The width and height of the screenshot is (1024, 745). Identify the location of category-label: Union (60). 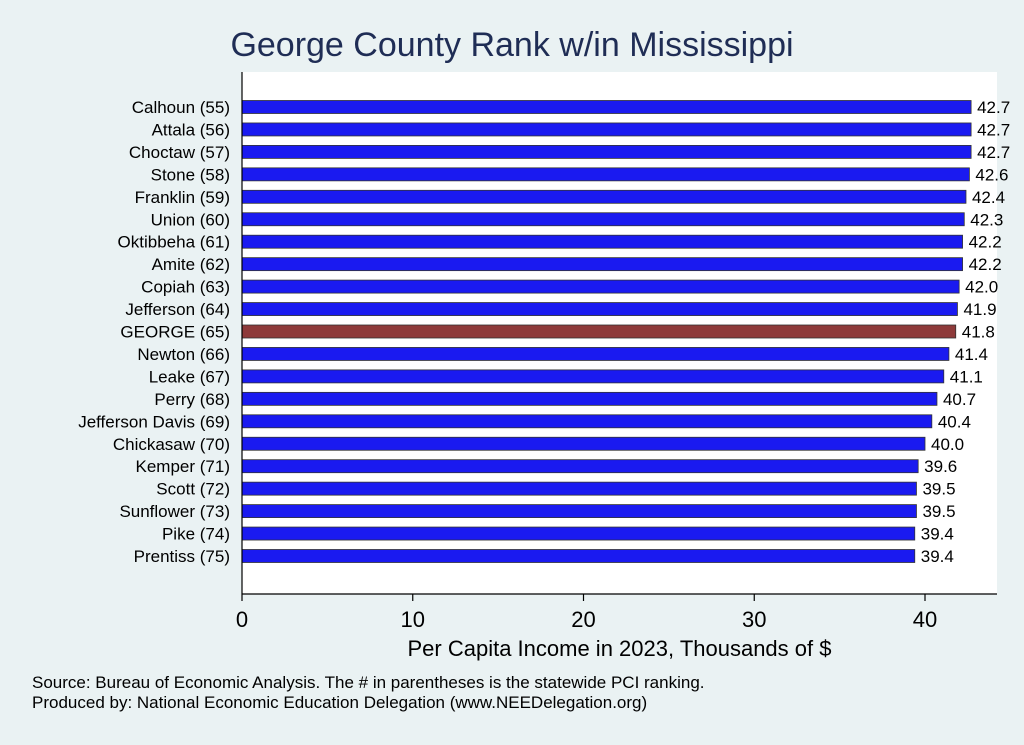
(190, 219).